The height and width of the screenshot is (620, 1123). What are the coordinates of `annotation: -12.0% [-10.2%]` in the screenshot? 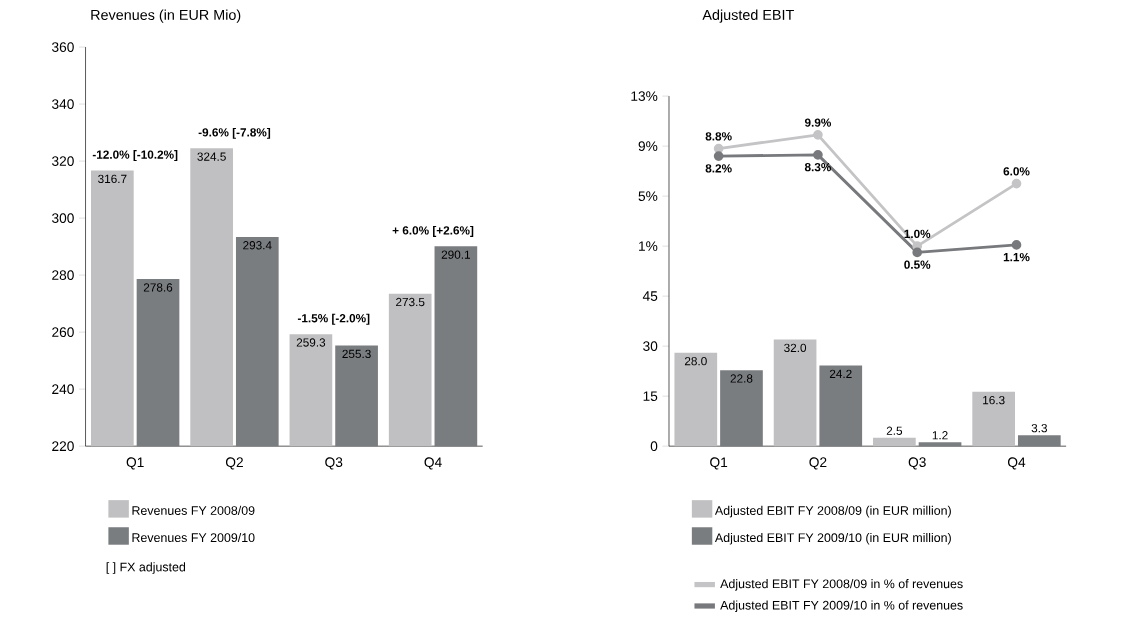 It's located at (135, 156).